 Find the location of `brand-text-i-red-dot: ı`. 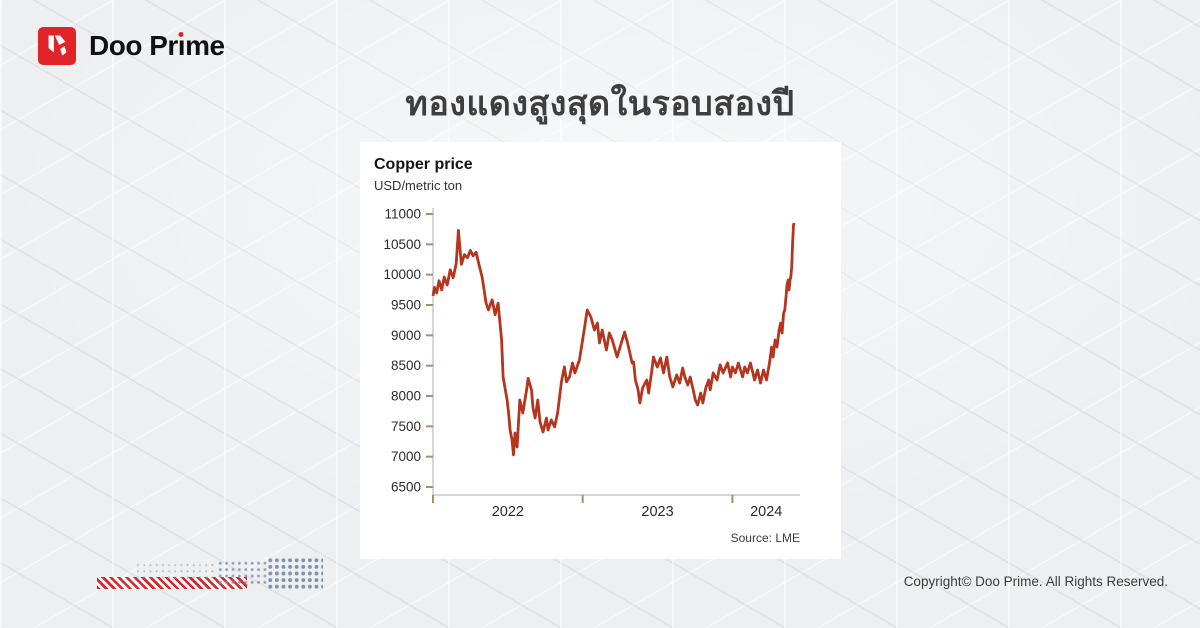

brand-text-i-red-dot: ı is located at coordinates (181, 45).